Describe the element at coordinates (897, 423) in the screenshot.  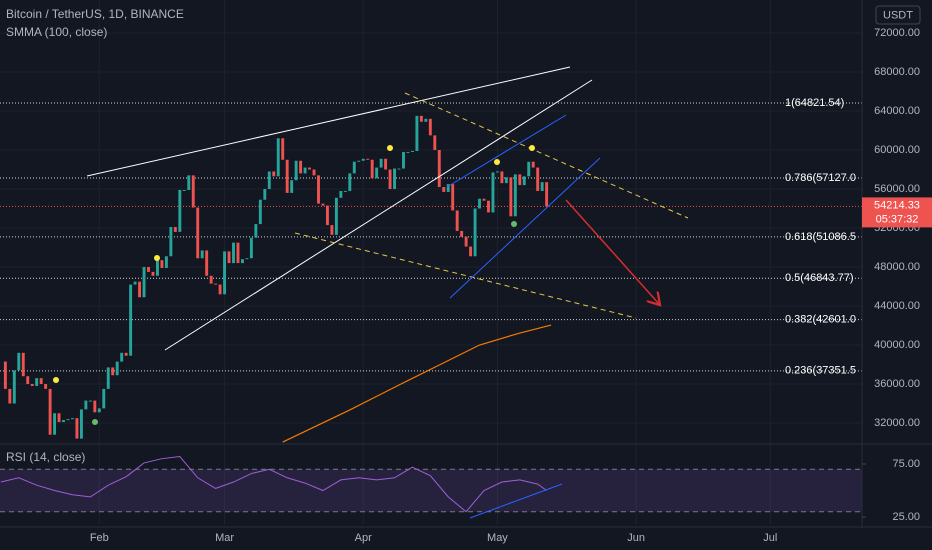
I see `y-tick-label: 32000.00` at that location.